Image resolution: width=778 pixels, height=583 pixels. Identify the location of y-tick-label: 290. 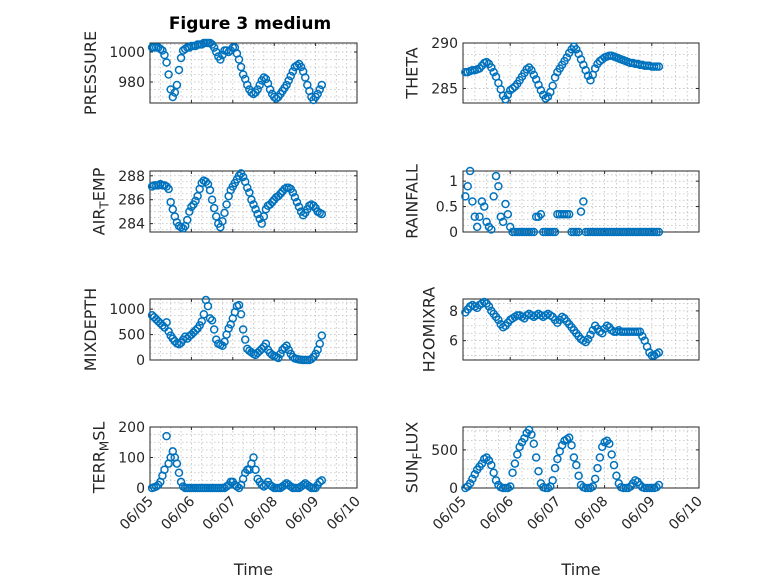
(444, 44).